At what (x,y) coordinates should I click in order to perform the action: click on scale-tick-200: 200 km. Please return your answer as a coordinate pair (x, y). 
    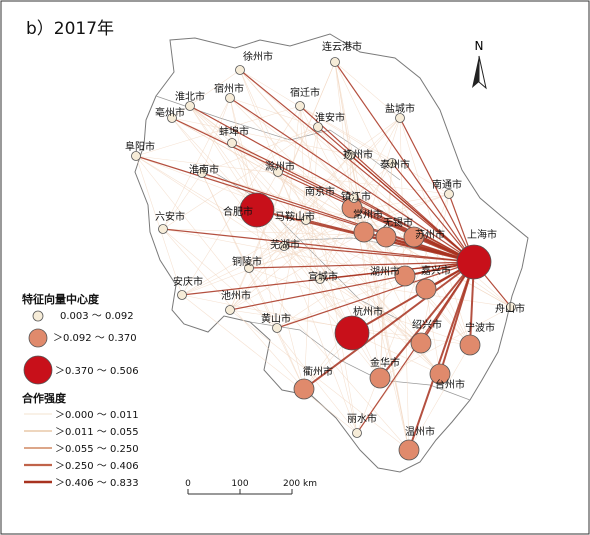
    Looking at the image, I should click on (300, 484).